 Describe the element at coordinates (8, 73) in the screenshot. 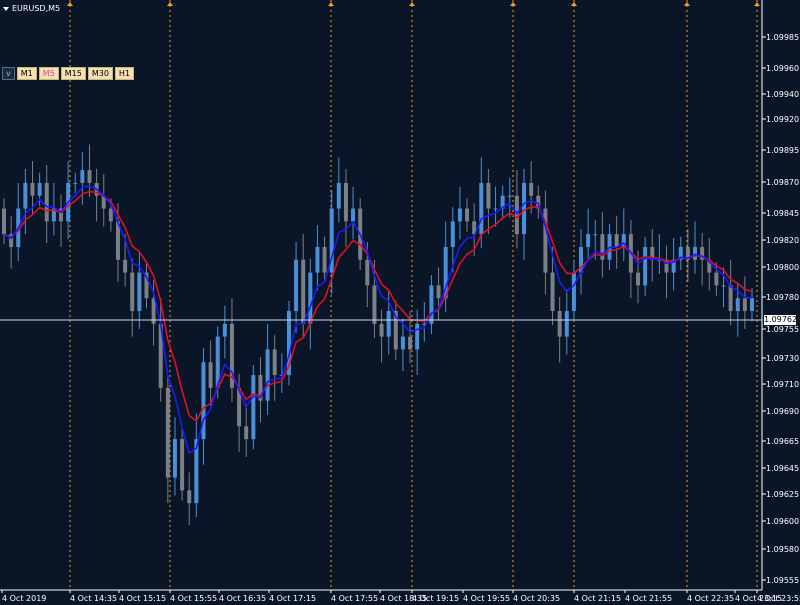

I see `timeframe-toggle-button: v` at that location.